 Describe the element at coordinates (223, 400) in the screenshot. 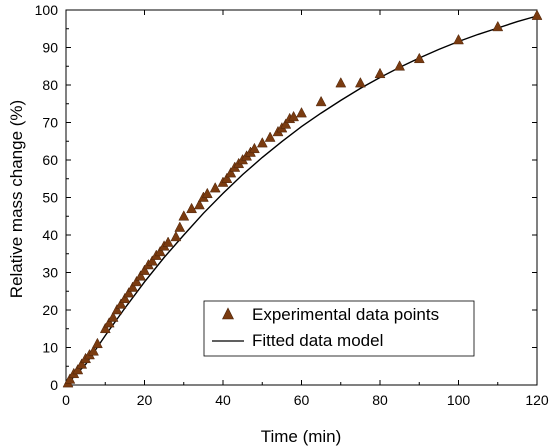

I see `x-tick-label: 40` at that location.